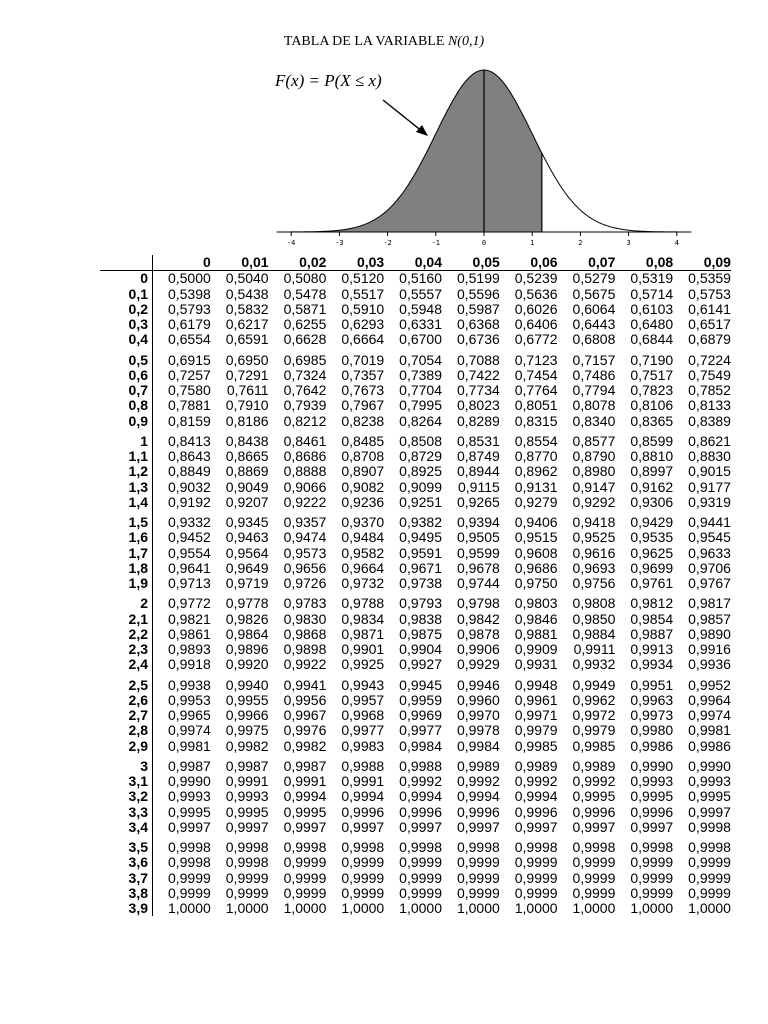  I want to click on title-text: TABLA DE LA VARIABLE, so click(364, 41).